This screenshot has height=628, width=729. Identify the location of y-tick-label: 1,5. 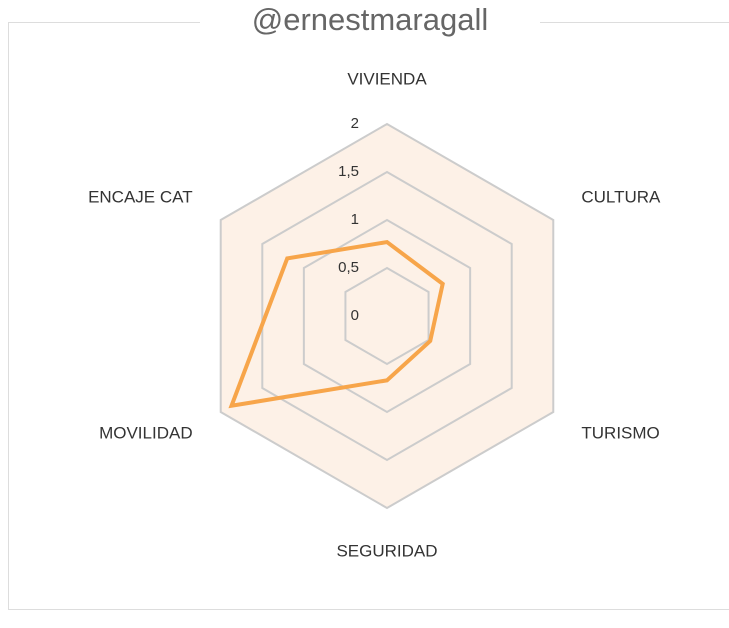
(348, 171).